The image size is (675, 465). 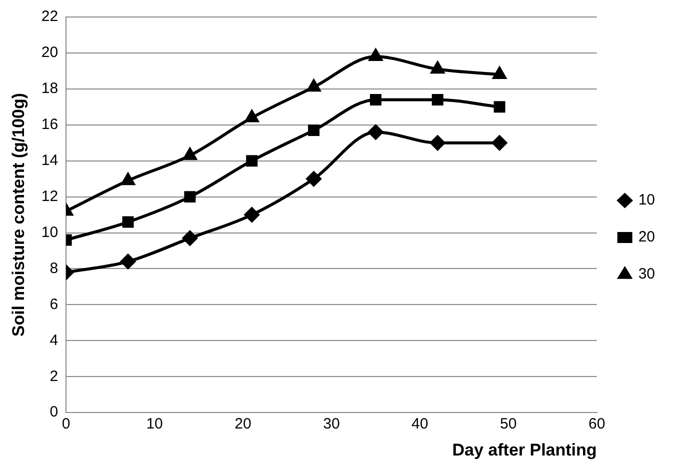 I want to click on y-tick-label: 14, so click(x=49, y=160).